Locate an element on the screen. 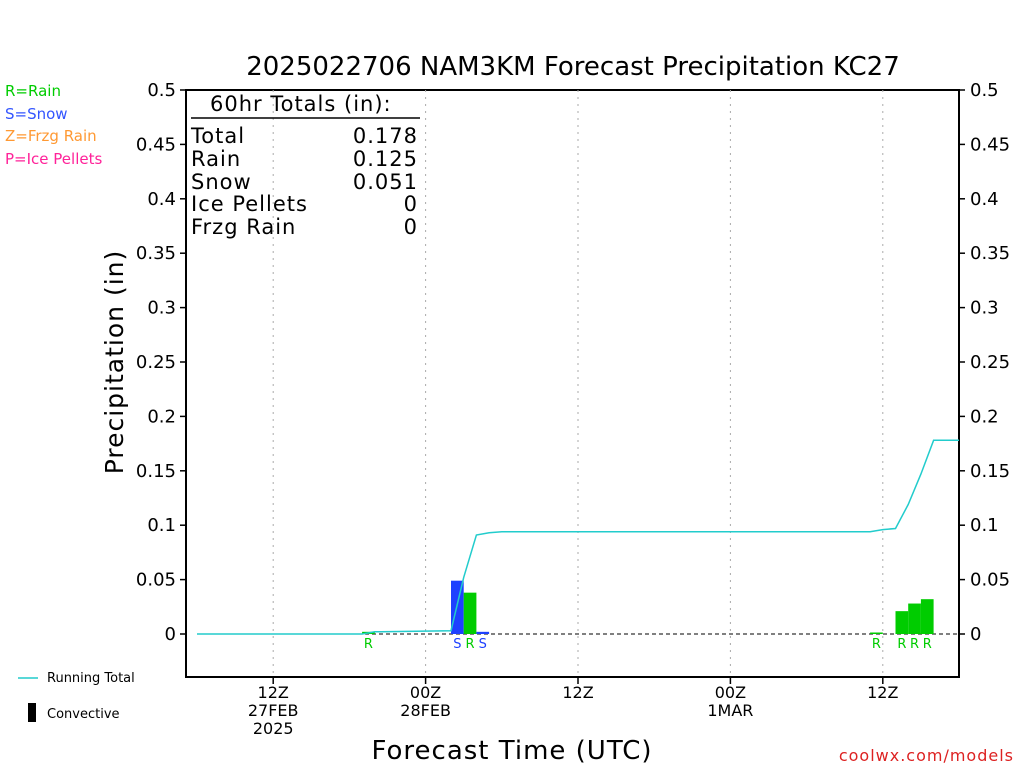 The image size is (1024, 768). legend-frzg-rain: Z=Frzg Rain is located at coordinates (51, 136).